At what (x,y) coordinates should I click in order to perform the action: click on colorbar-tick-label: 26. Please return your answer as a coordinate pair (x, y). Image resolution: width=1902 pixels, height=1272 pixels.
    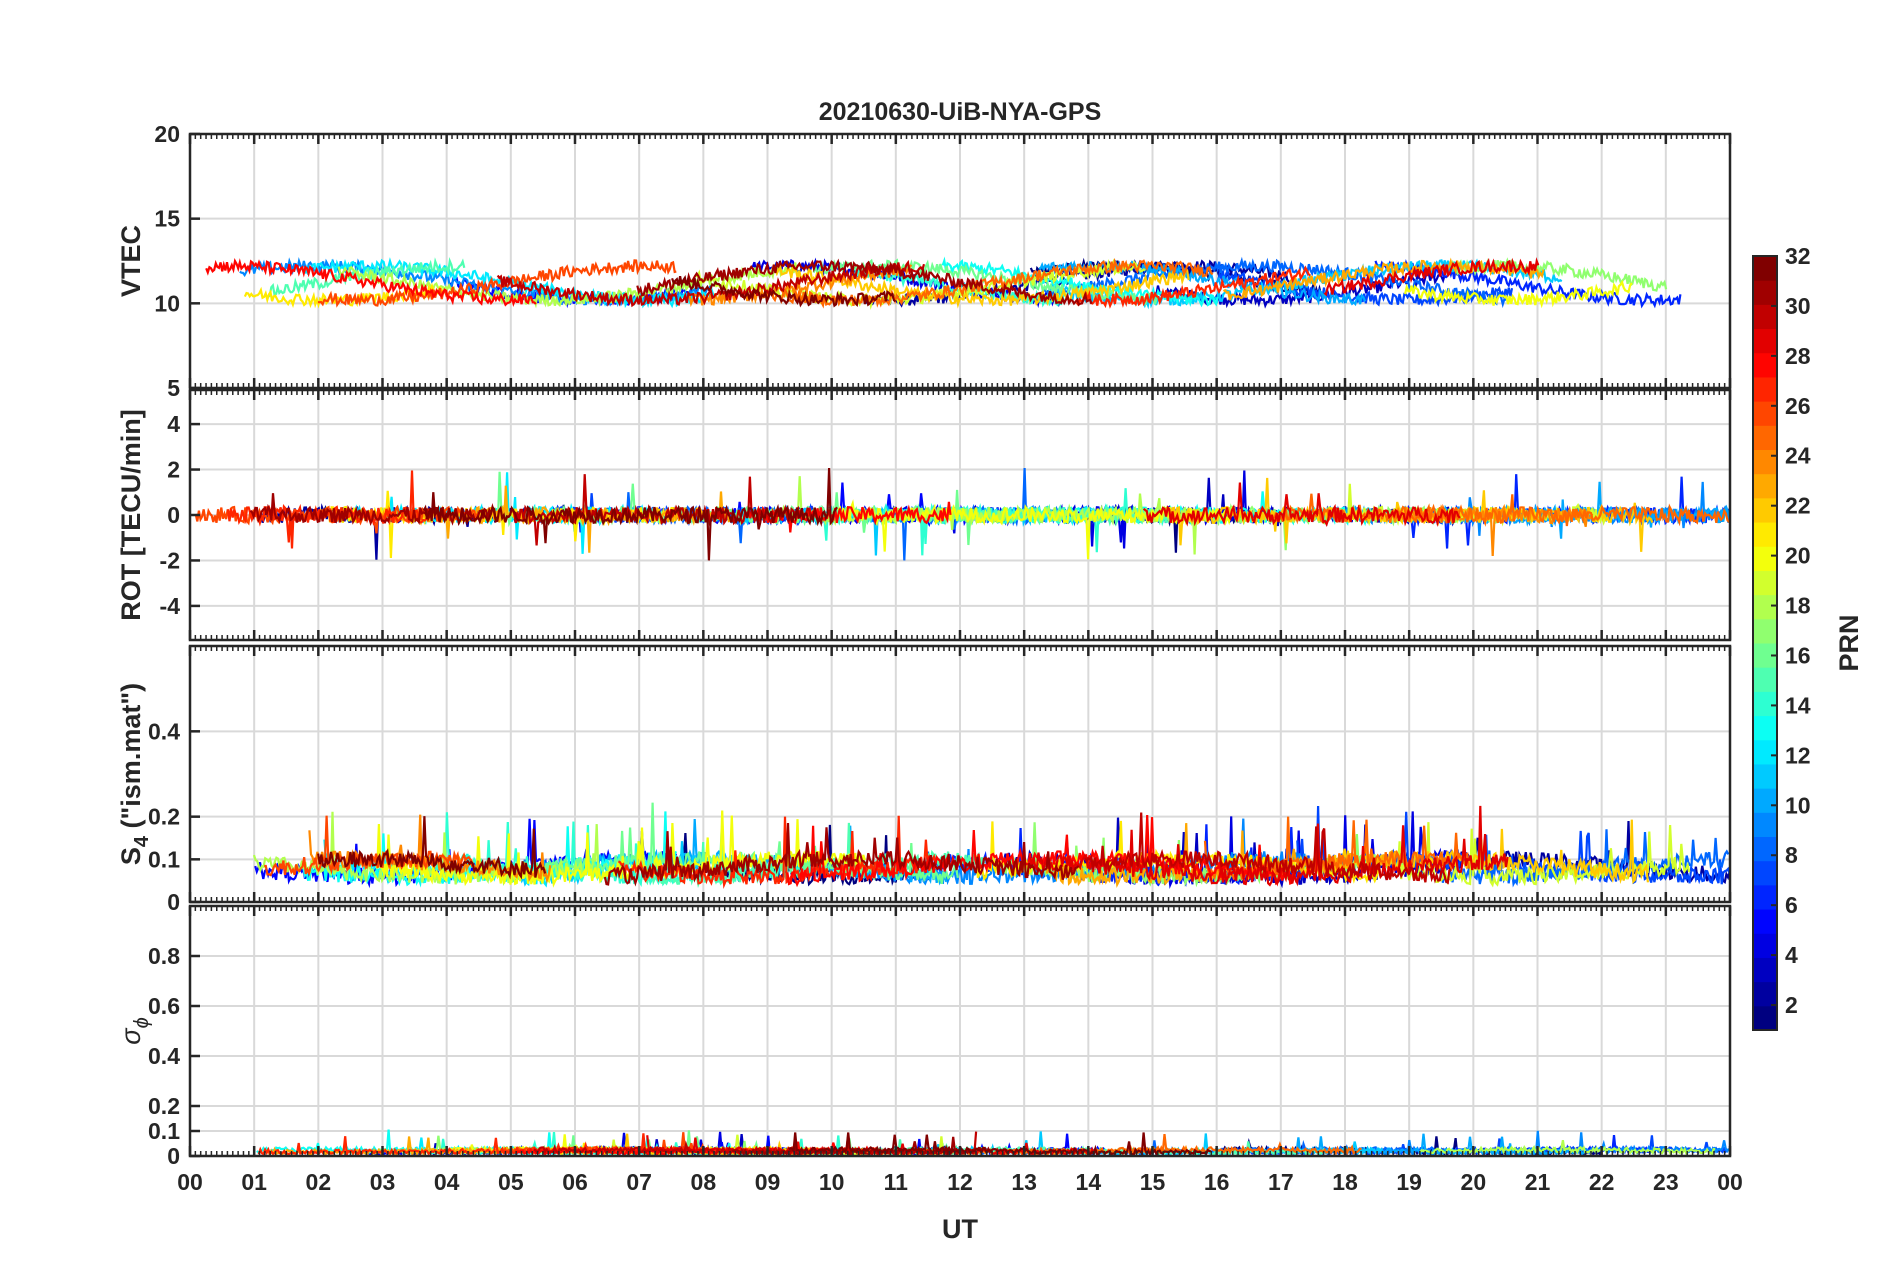
    Looking at the image, I should click on (1798, 406).